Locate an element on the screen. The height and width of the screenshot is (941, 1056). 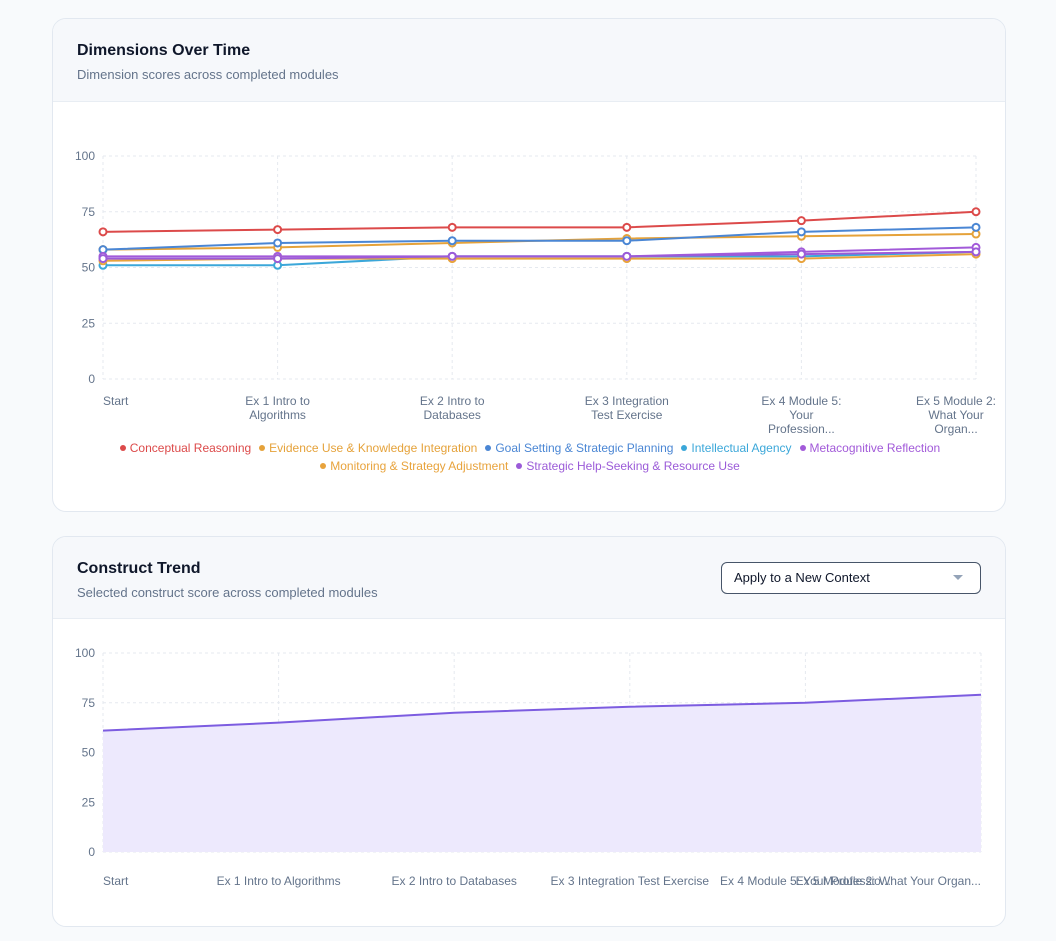
area-fill is located at coordinates (542, 773).